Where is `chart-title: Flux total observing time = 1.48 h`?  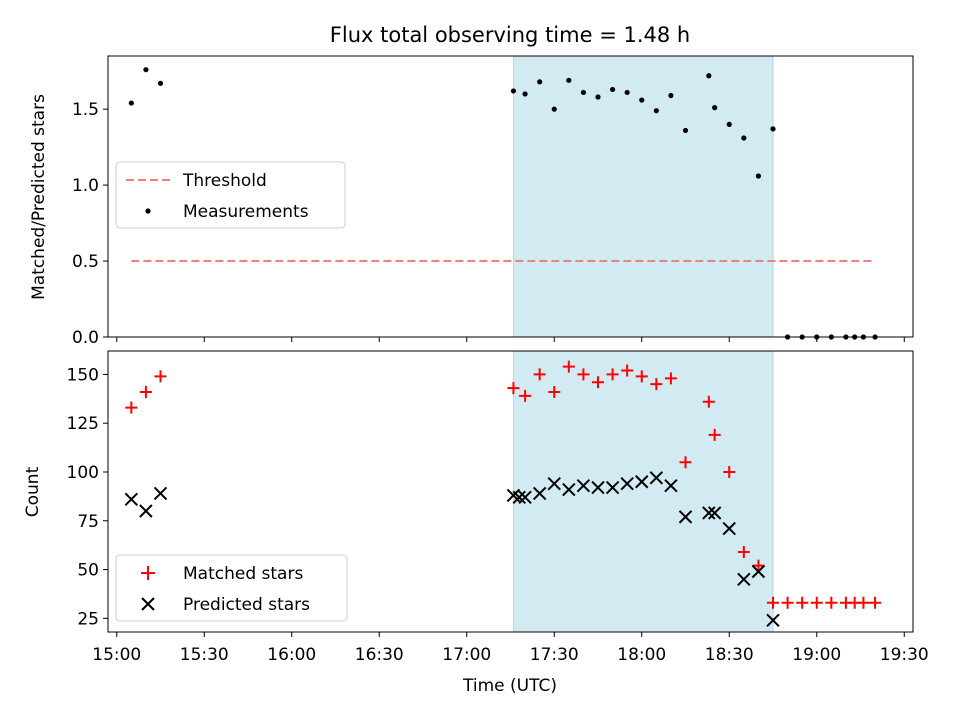 chart-title: Flux total observing time = 1.48 h is located at coordinates (510, 35).